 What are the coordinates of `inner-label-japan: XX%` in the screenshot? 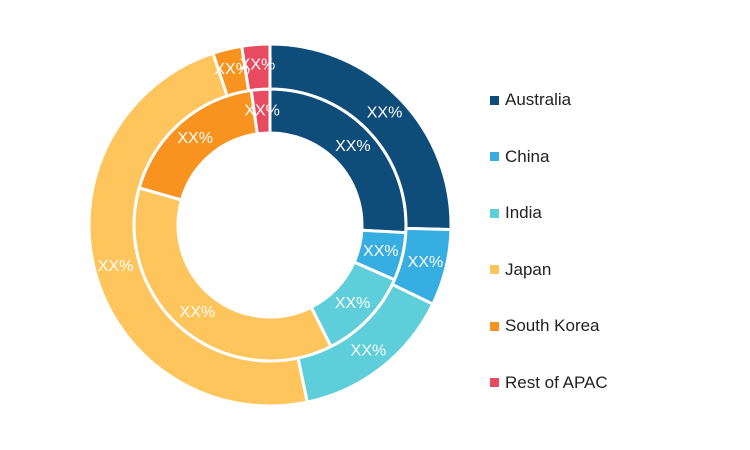 It's located at (198, 312).